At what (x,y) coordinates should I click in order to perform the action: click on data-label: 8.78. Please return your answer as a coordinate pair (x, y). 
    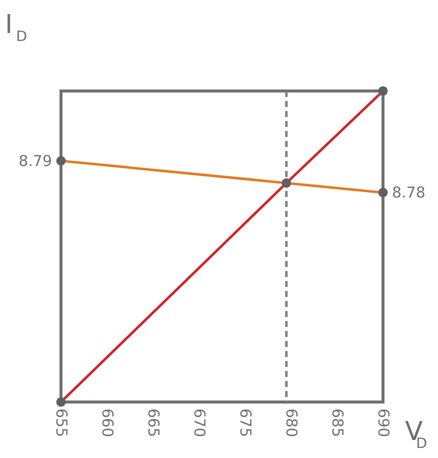
    Looking at the image, I should click on (409, 193).